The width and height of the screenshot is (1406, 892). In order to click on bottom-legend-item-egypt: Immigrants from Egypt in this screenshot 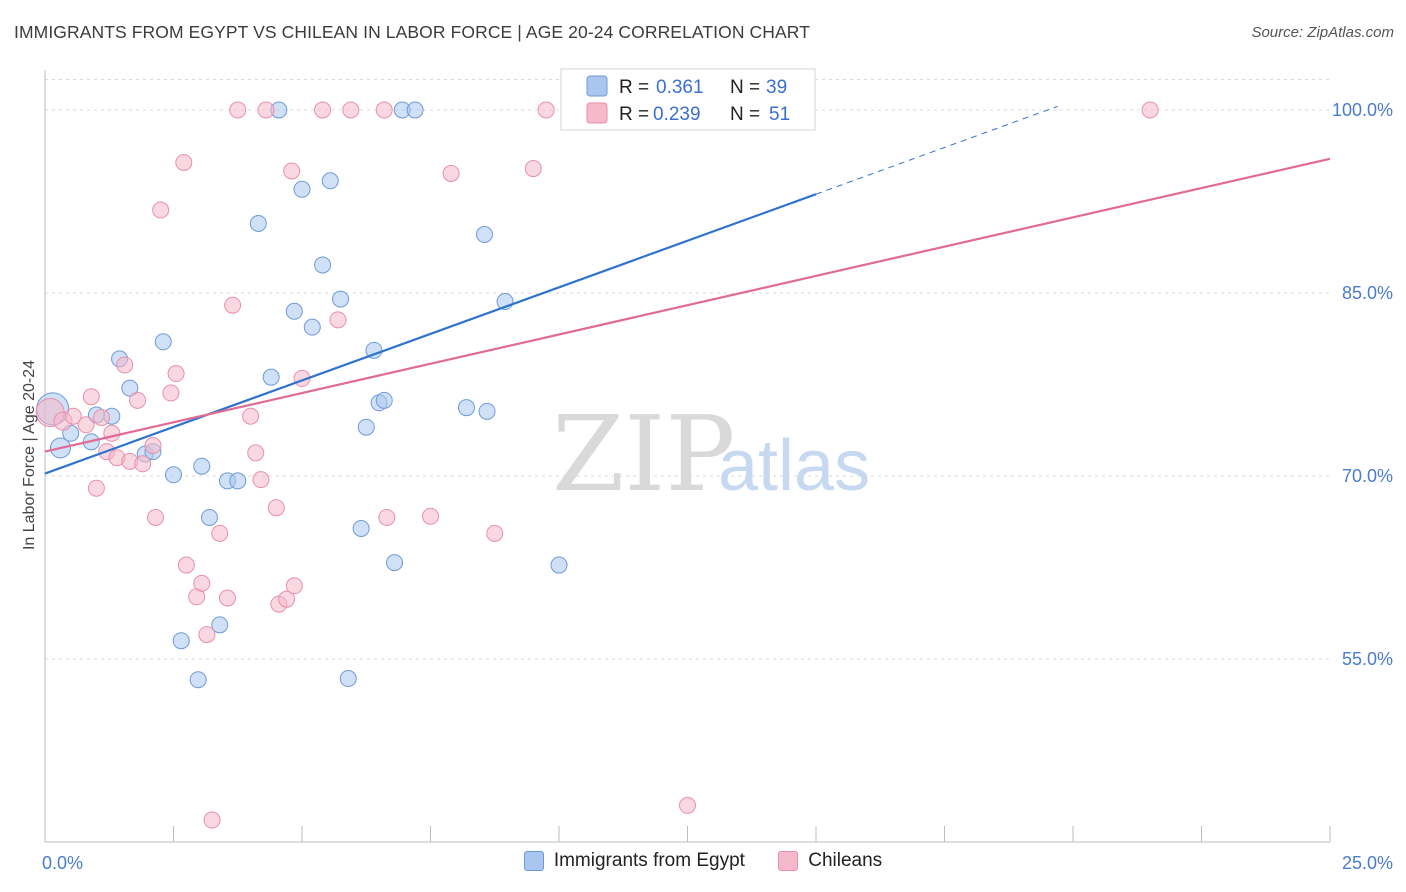, I will do `click(634, 861)`.